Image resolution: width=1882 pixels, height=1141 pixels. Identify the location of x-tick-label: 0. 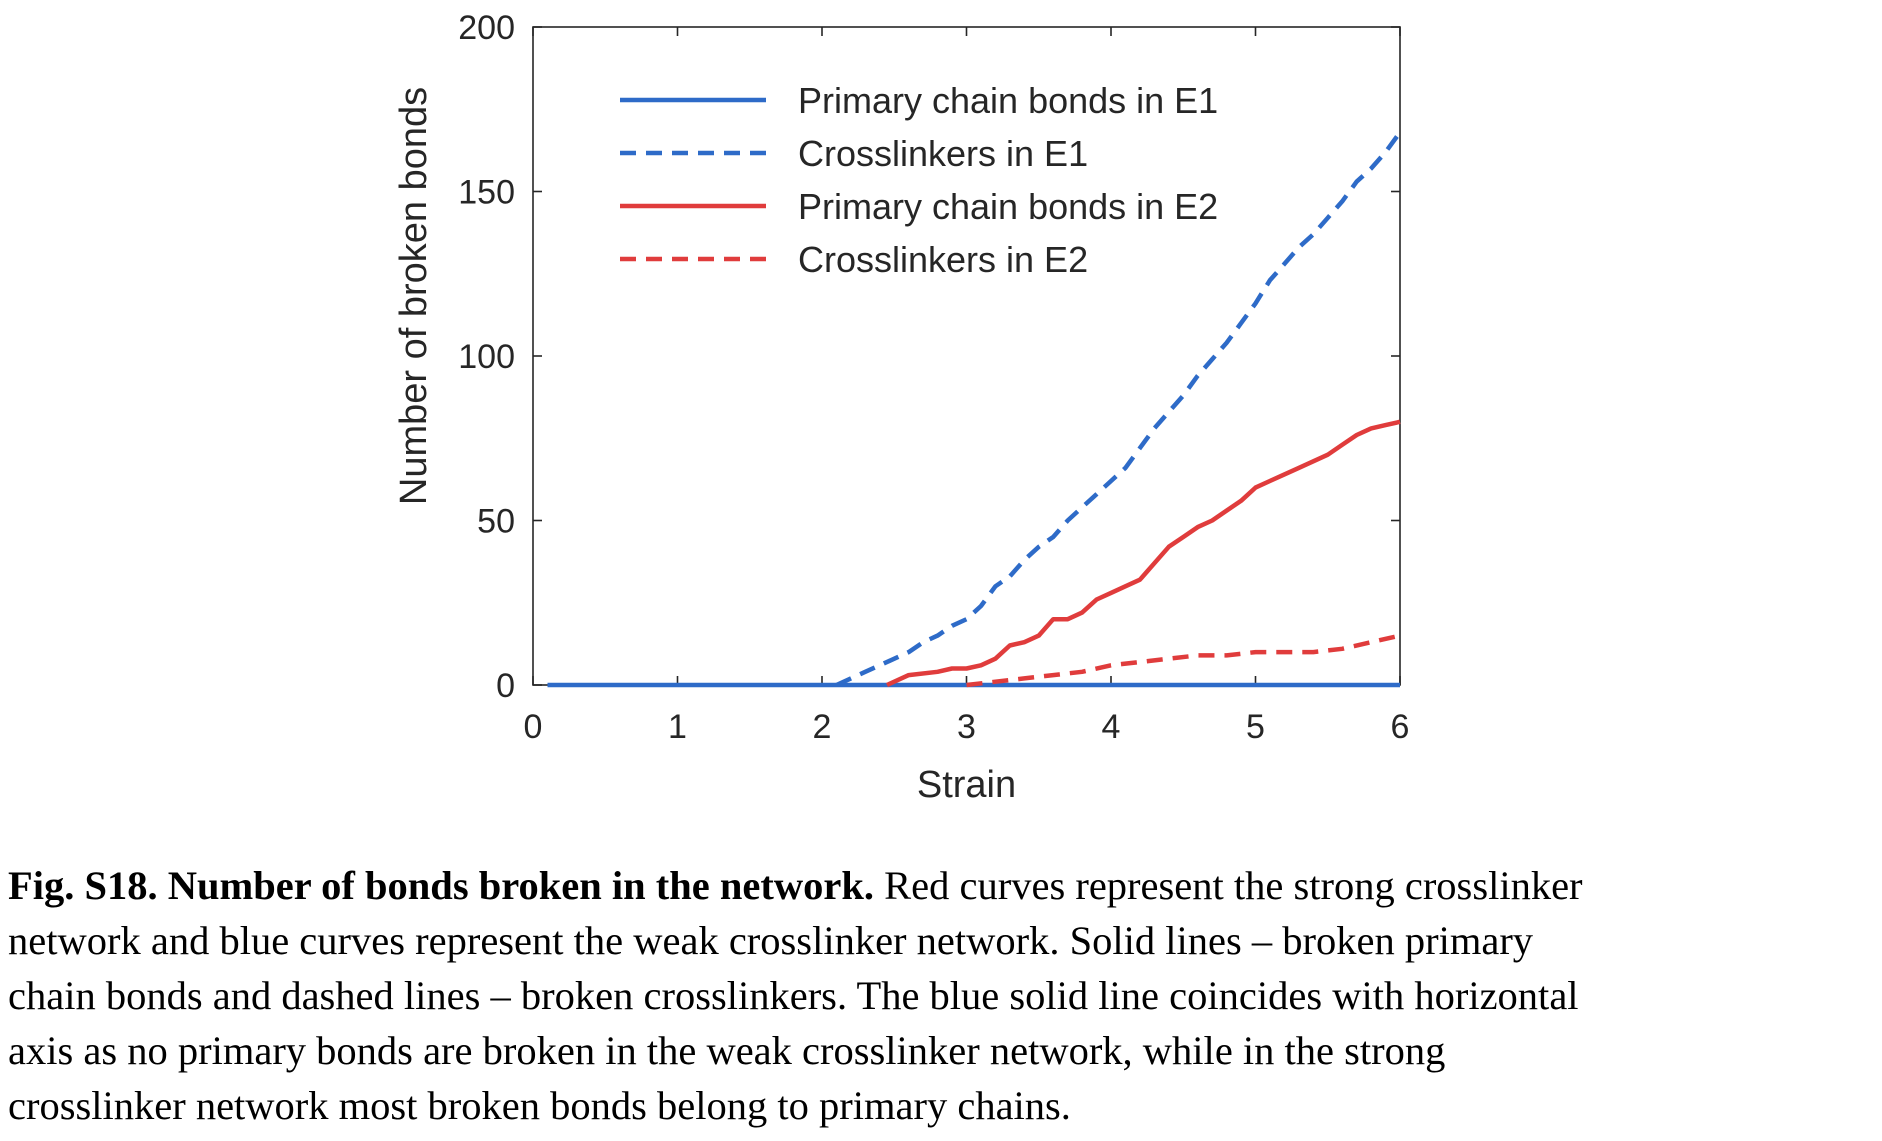
(533, 727).